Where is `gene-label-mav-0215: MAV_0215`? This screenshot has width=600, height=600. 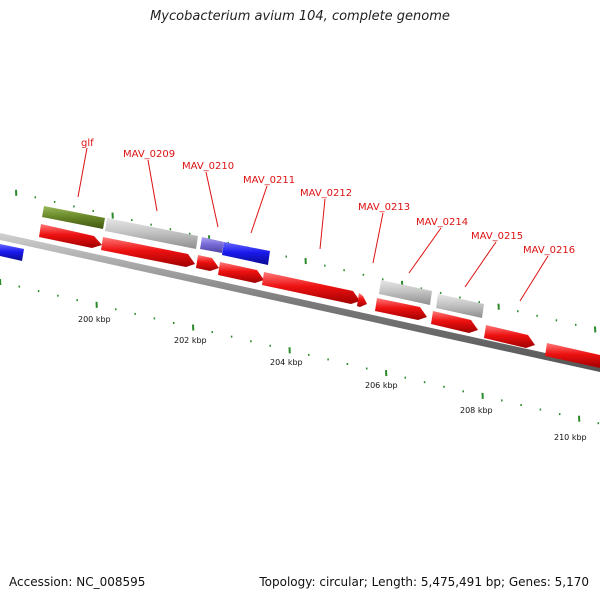
gene-label-mav-0215: MAV_0215 is located at coordinates (497, 236).